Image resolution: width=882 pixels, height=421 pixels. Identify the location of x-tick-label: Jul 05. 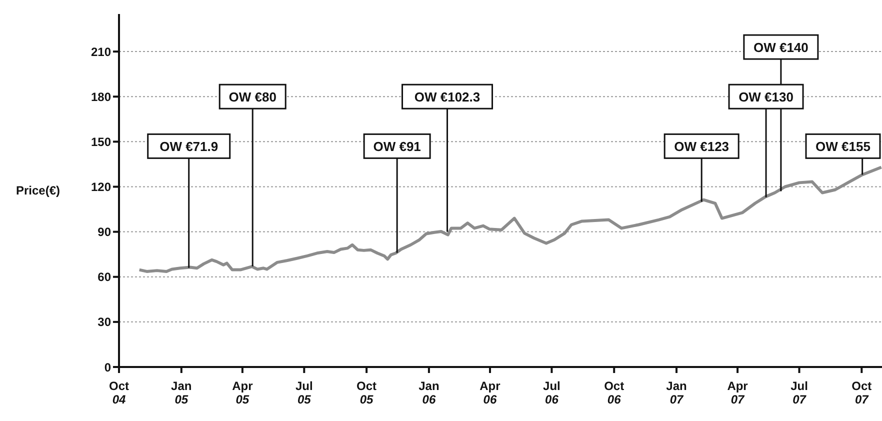
(304, 392).